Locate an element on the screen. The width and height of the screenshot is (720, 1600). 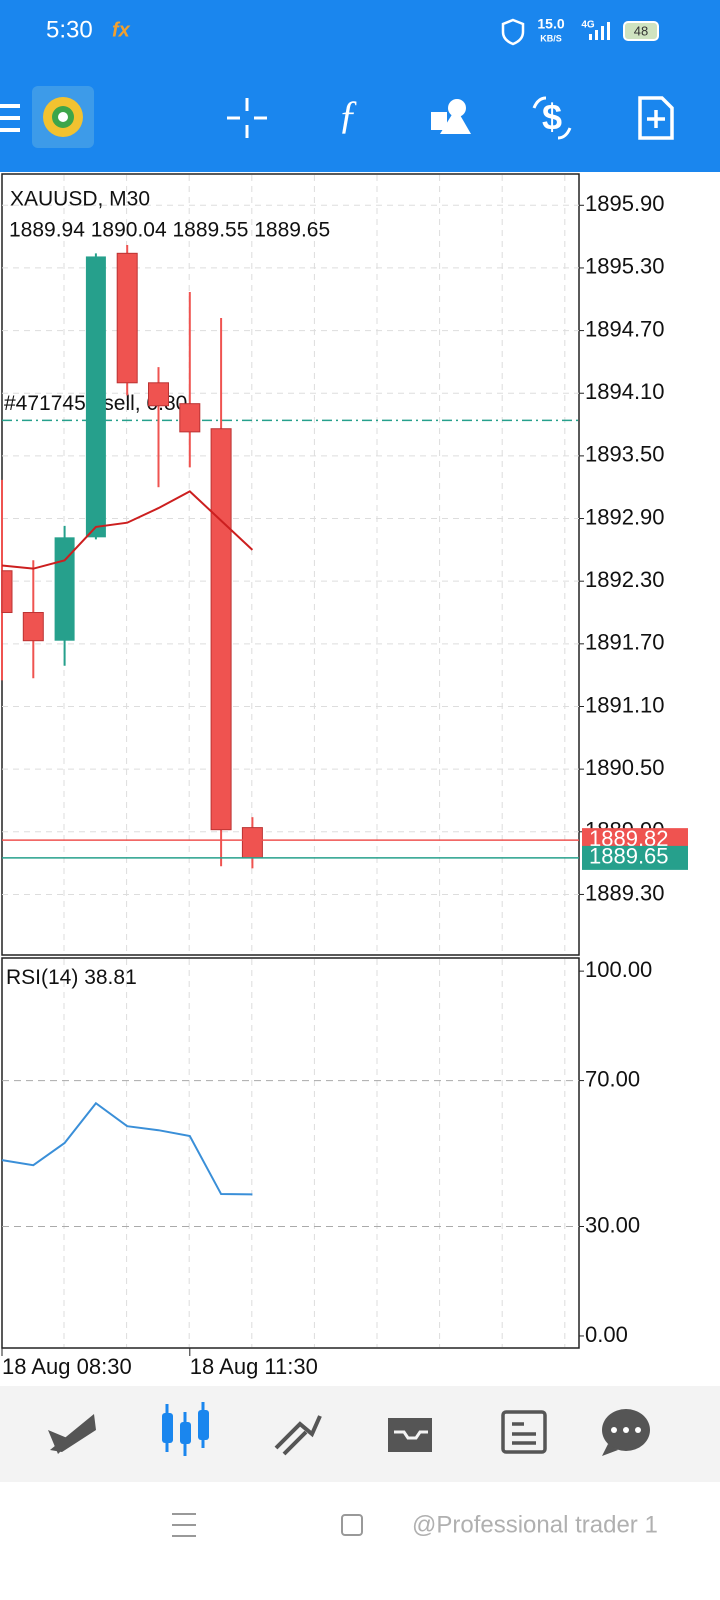
y-tick-label: 70.00 is located at coordinates (612, 1078).